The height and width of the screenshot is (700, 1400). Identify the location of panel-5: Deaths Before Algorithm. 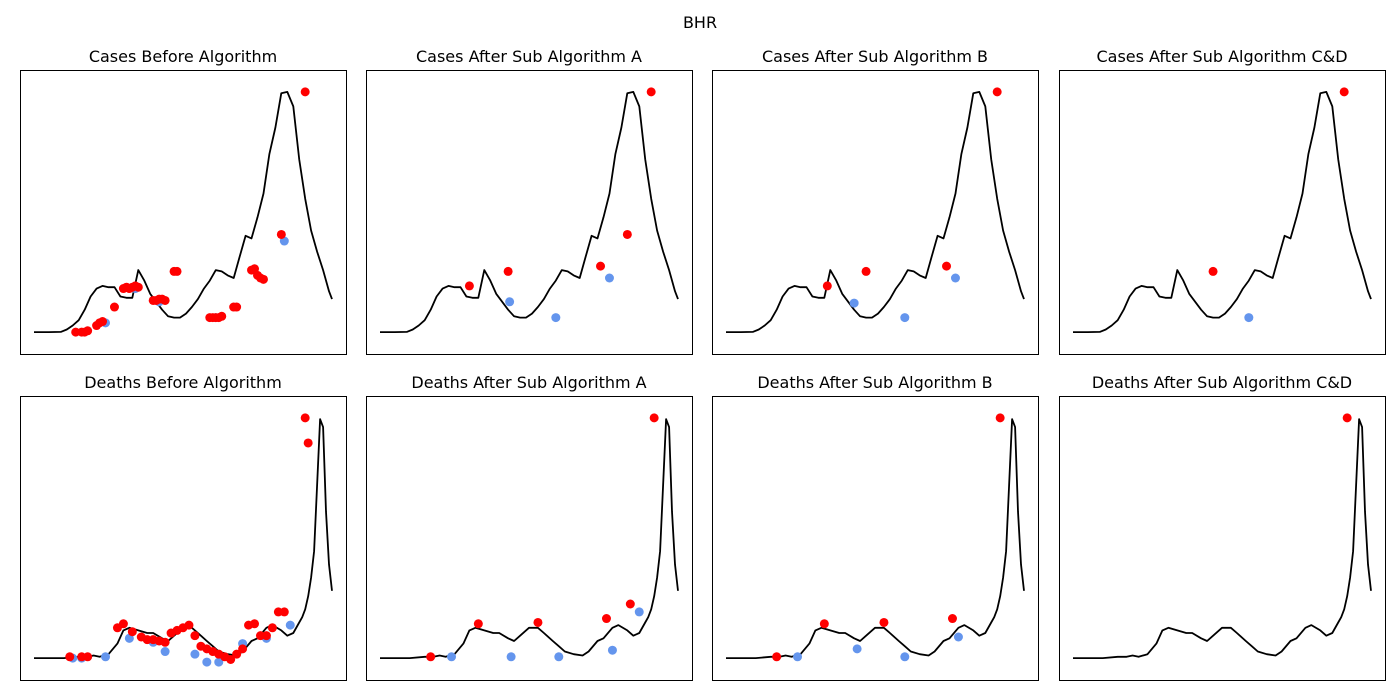
(183, 527).